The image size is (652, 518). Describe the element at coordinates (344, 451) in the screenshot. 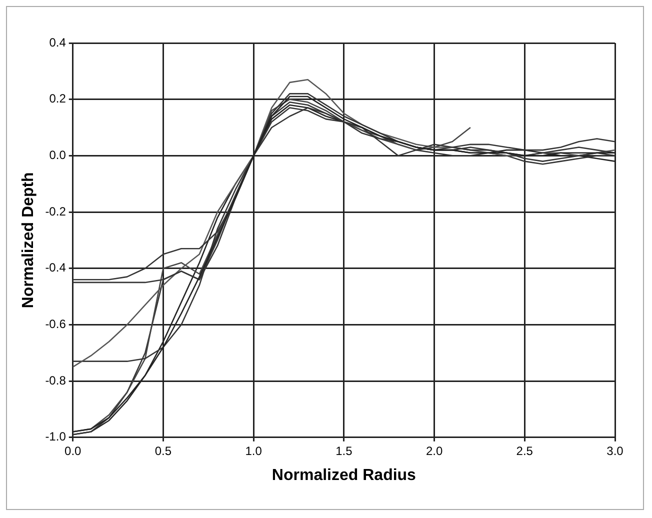

I see `x-tick-label: 1.5` at that location.